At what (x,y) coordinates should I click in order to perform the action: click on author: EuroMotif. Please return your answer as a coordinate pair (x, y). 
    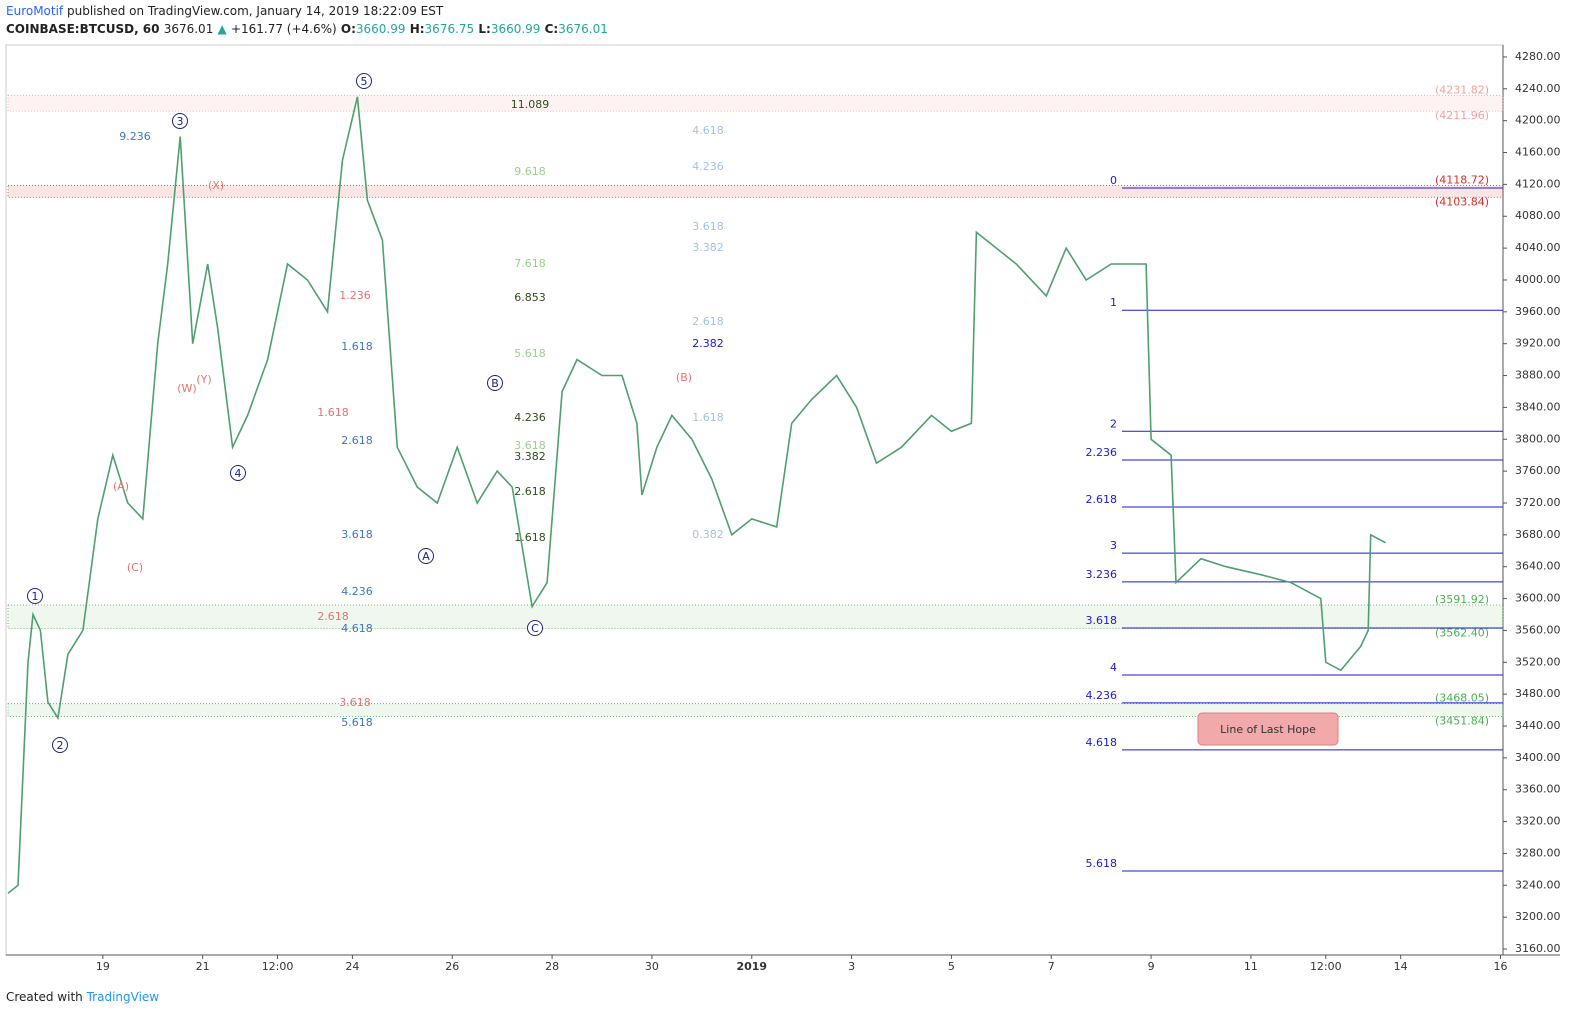
    Looking at the image, I should click on (35, 11).